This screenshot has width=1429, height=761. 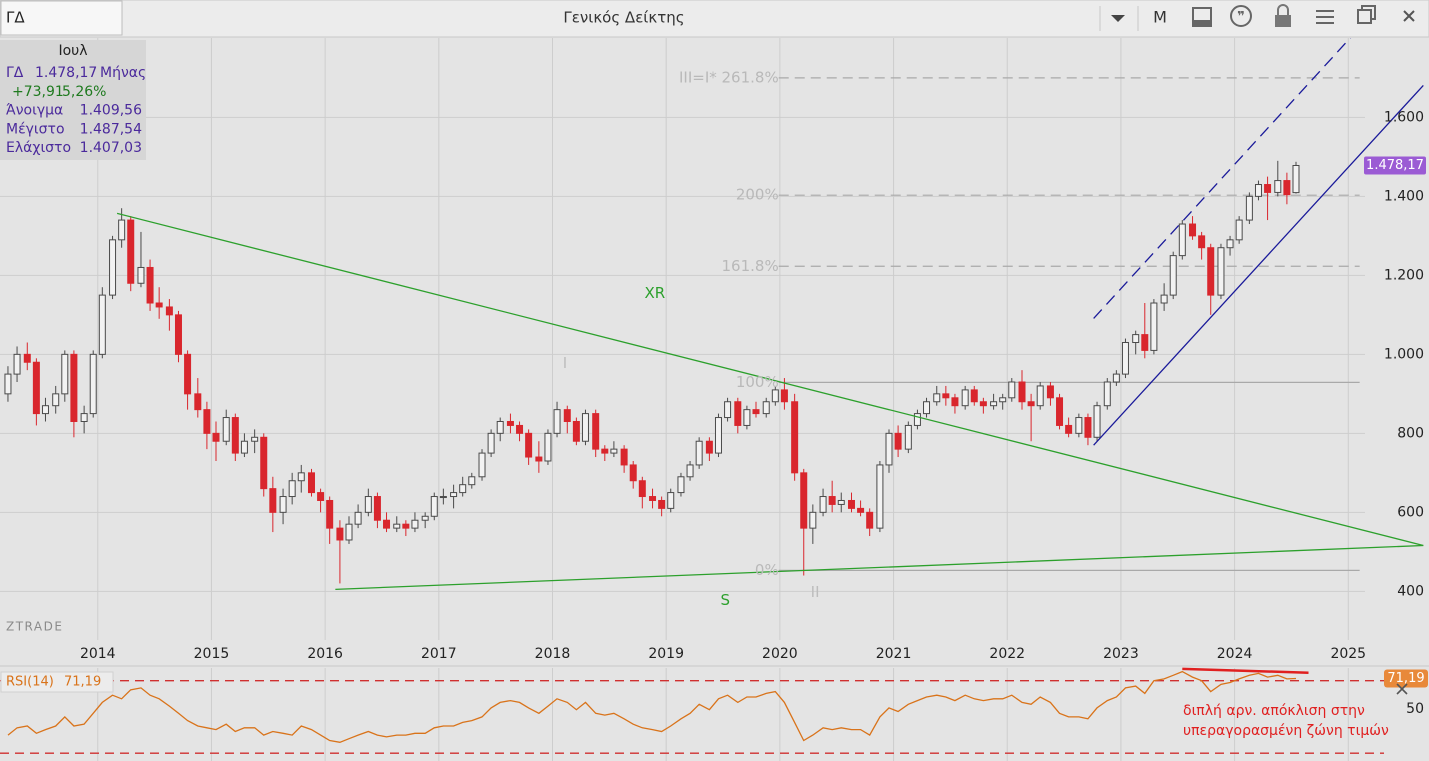 What do you see at coordinates (34, 111) in the screenshot?
I see `info-text: Άνοιγμα` at bounding box center [34, 111].